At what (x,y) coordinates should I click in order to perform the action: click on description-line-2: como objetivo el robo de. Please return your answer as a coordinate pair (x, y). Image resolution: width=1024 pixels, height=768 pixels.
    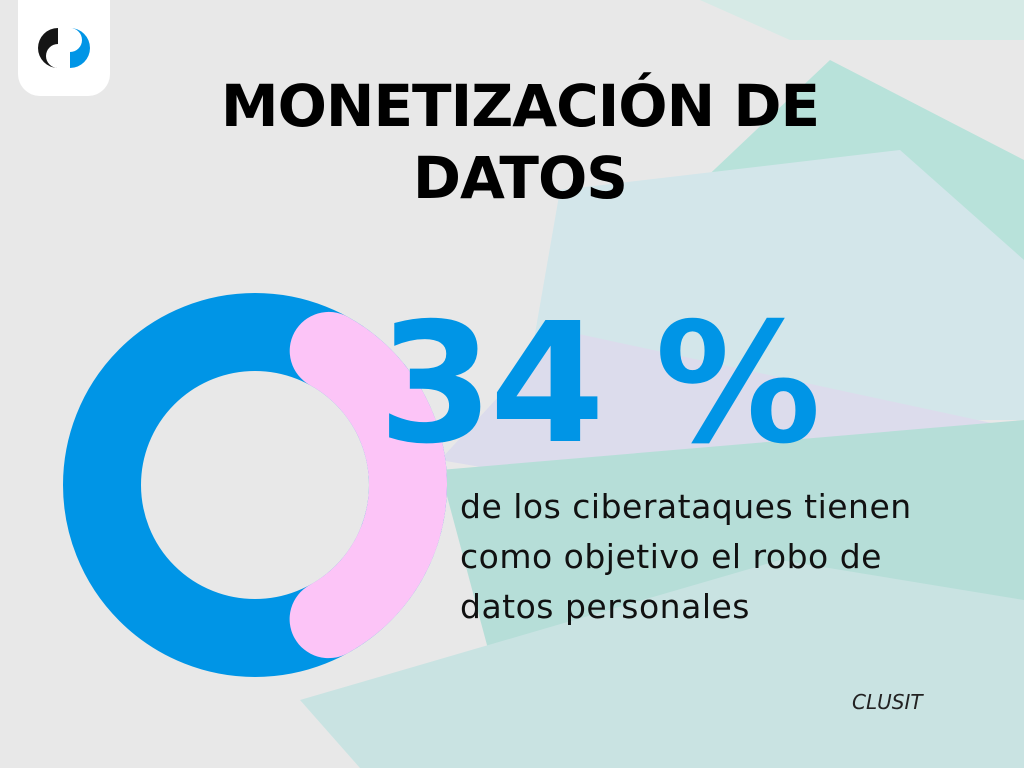
    Looking at the image, I should click on (671, 556).